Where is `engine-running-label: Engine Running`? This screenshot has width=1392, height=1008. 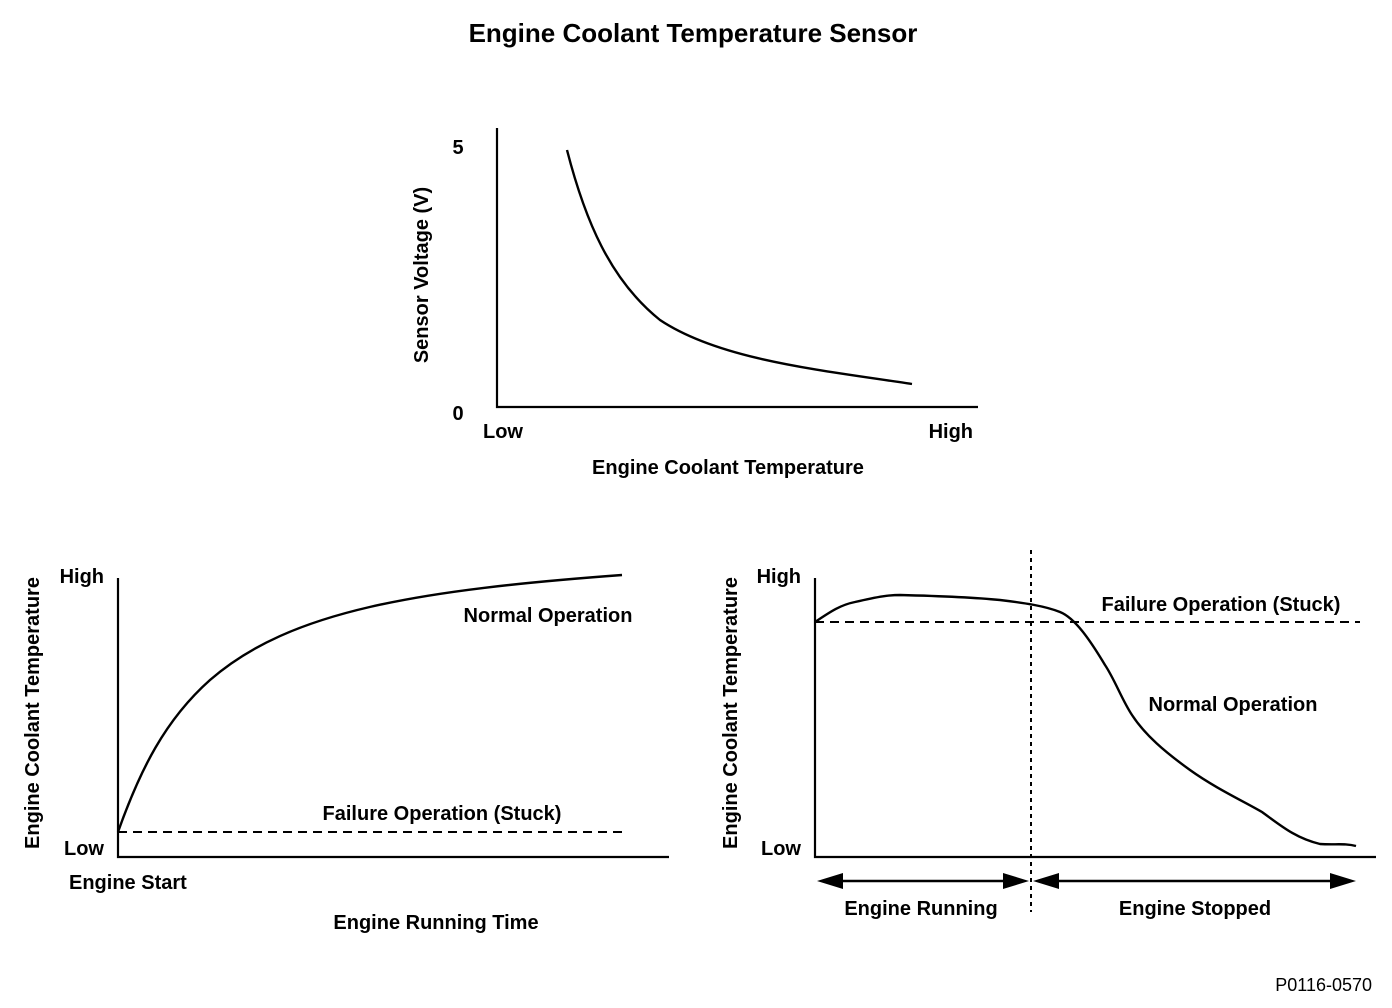 engine-running-label: Engine Running is located at coordinates (920, 909).